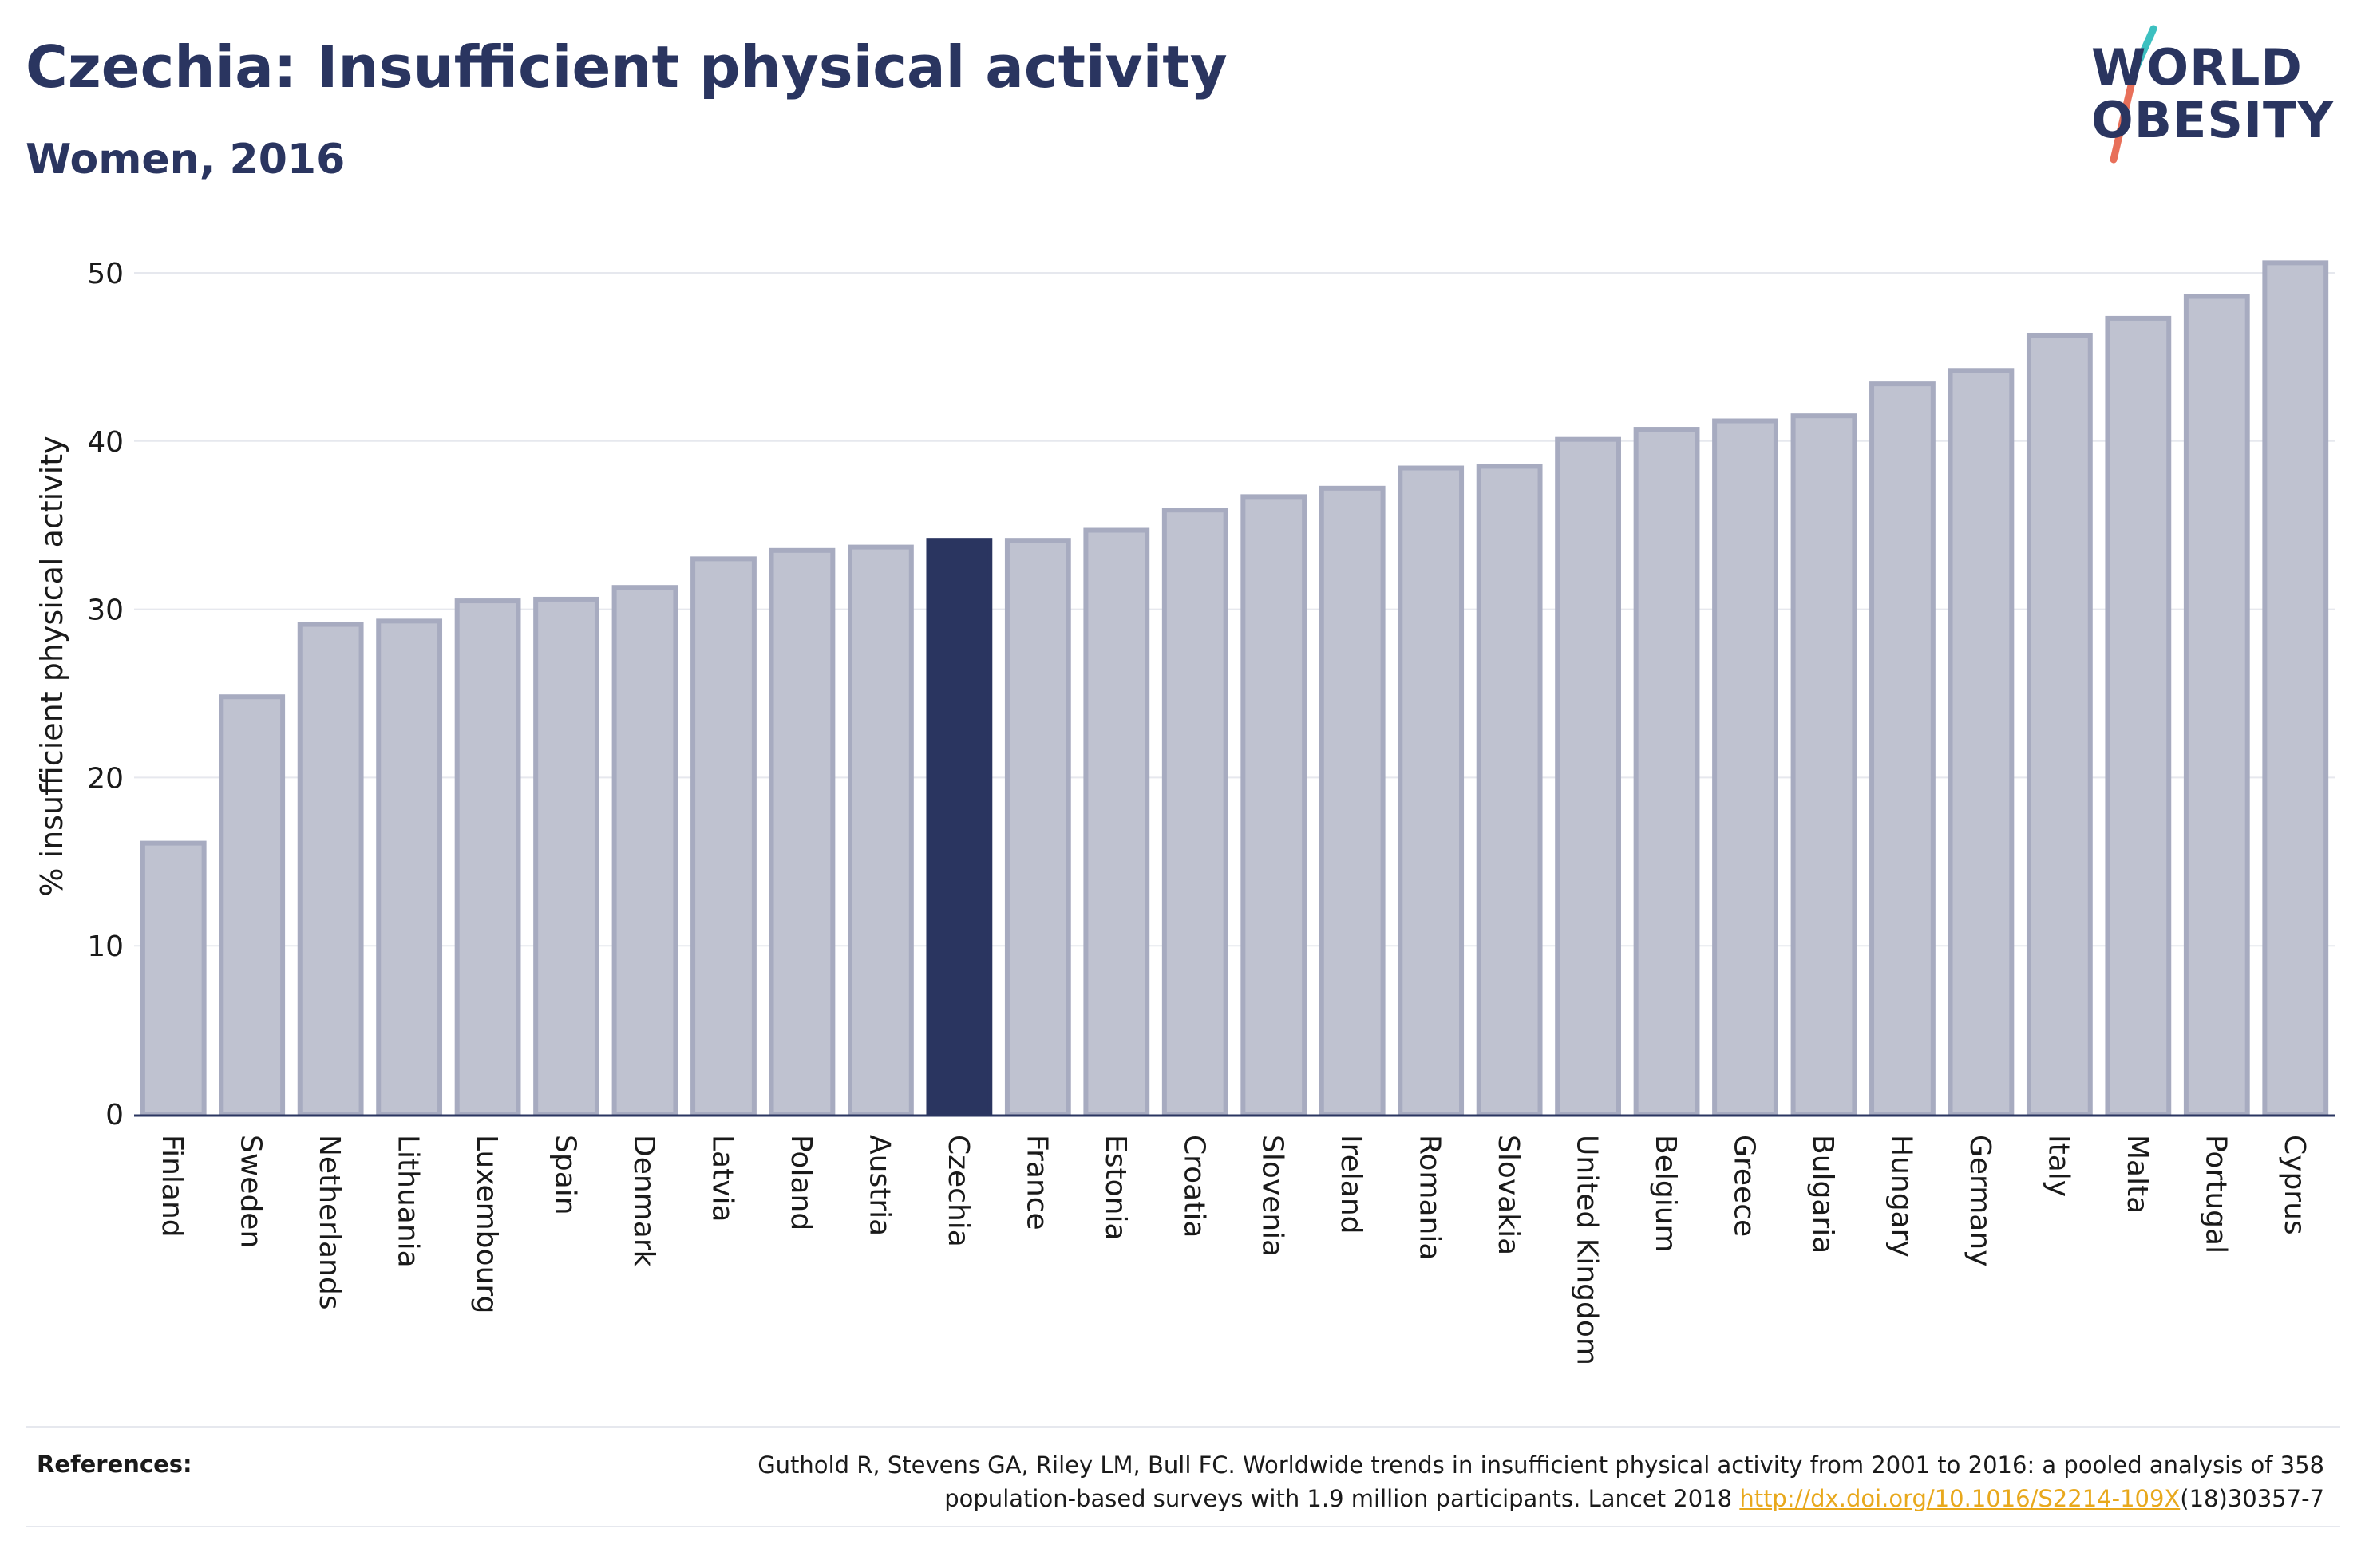 This screenshot has height=1568, width=2361. What do you see at coordinates (2059, 724) in the screenshot?
I see `bar-italy` at bounding box center [2059, 724].